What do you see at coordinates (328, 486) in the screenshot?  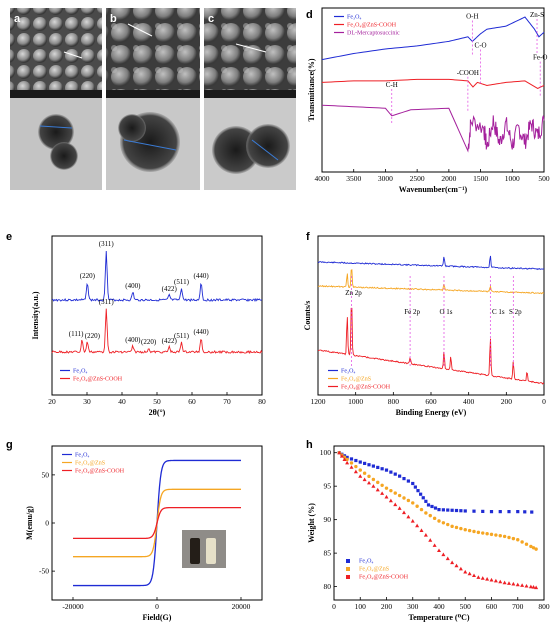 I see `y-tick-label: 95` at bounding box center [328, 486].